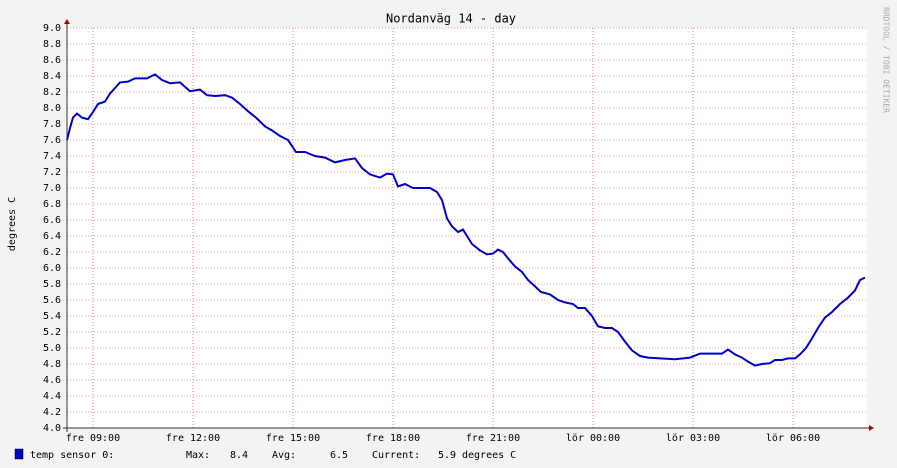 The height and width of the screenshot is (468, 897). I want to click on y-tick-label: 5.6, so click(52, 300).